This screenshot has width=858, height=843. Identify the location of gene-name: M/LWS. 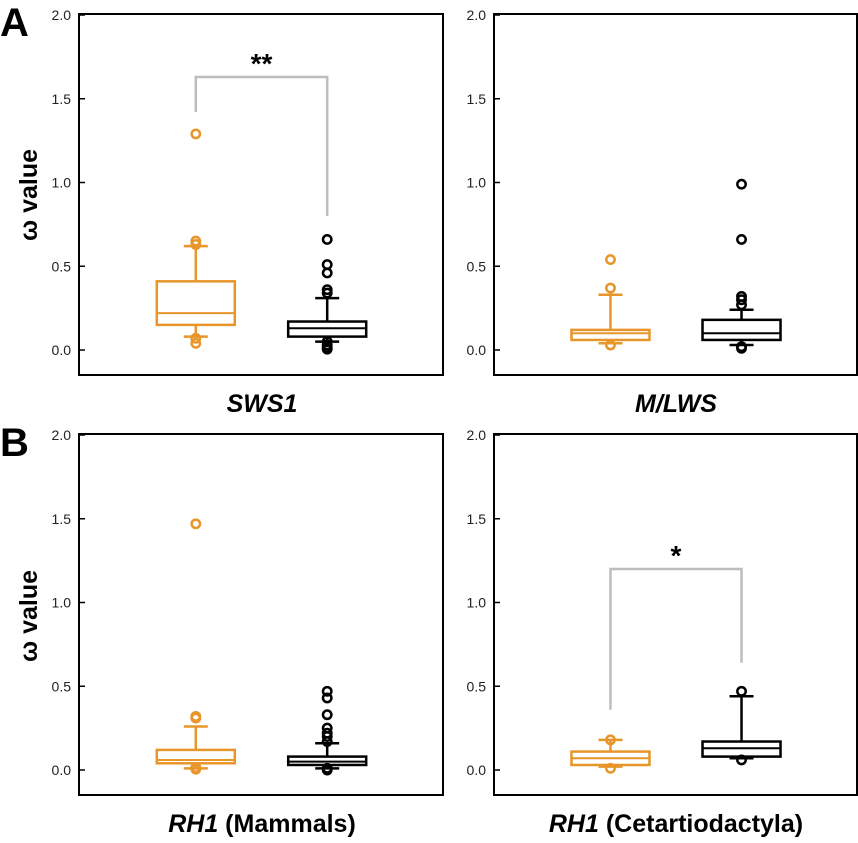
(676, 404).